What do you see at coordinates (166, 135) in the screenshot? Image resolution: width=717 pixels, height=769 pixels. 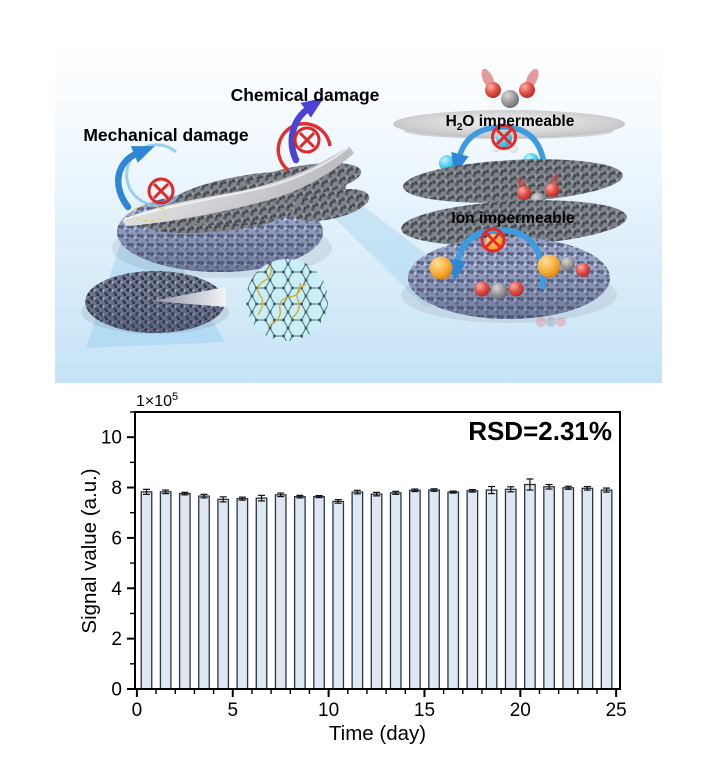 I see `mechanical-damage-label: Mechanical damage` at bounding box center [166, 135].